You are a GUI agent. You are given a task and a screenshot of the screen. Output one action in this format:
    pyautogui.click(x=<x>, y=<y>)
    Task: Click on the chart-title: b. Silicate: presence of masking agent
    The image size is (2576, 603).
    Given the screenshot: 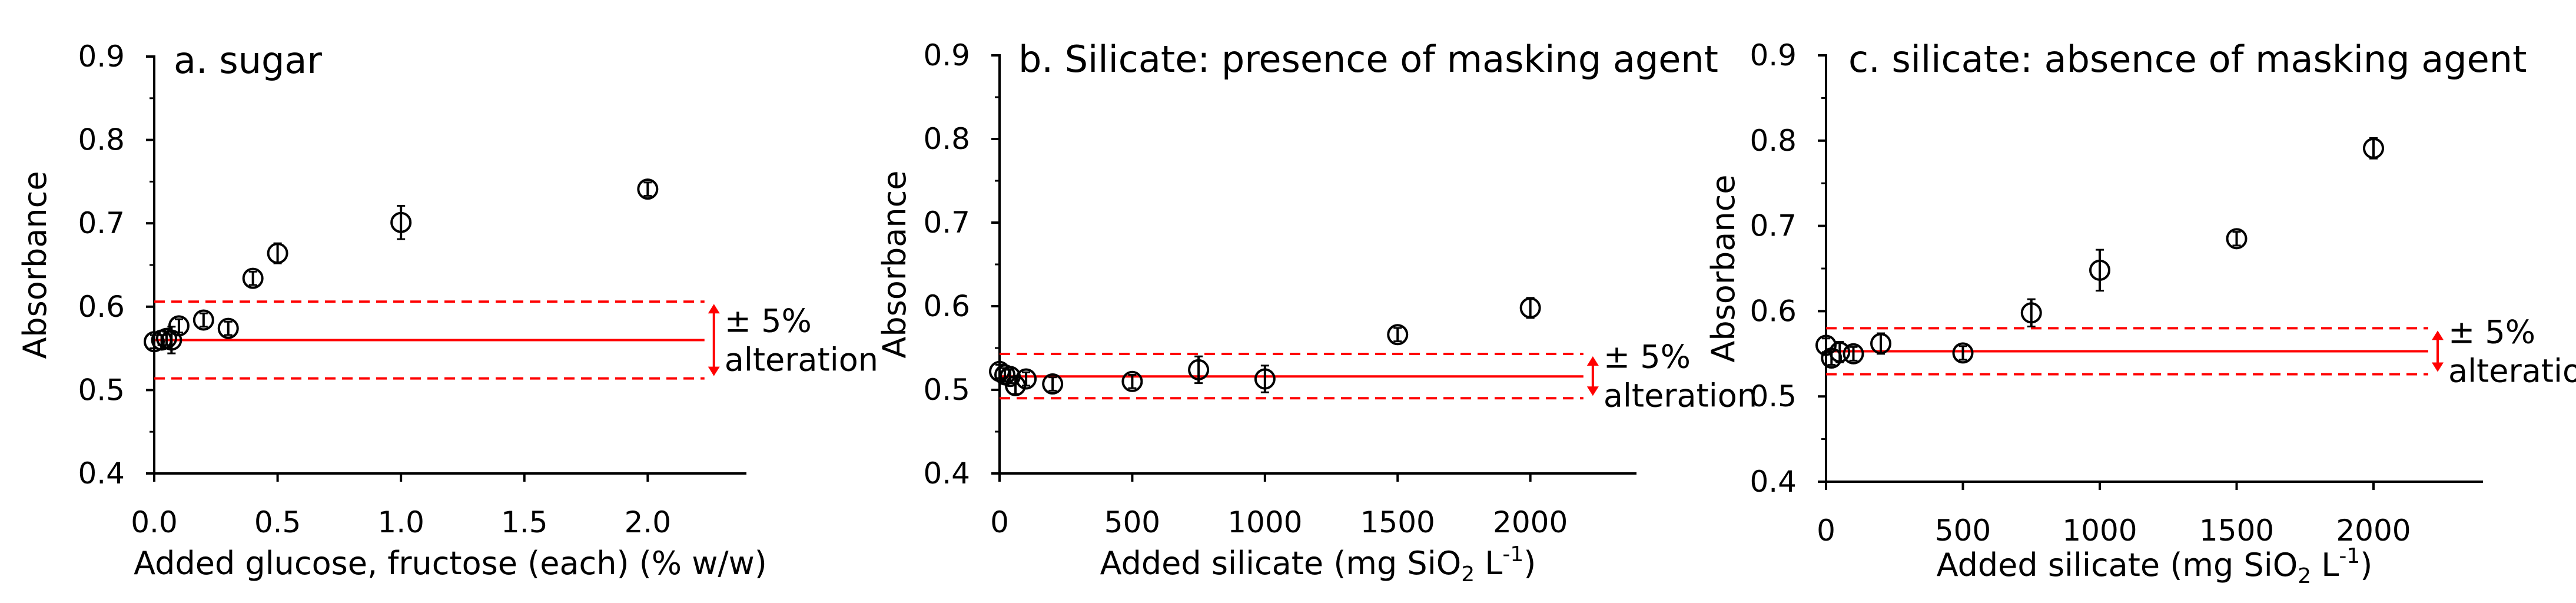 What is the action you would take?
    pyautogui.click(x=1368, y=60)
    